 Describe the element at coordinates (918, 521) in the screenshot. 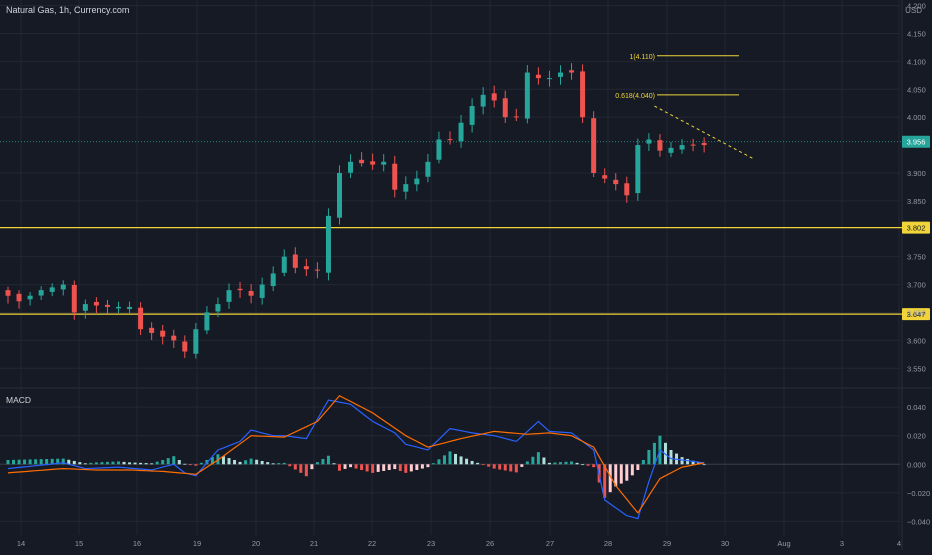

I see `macd-tick-label: −0.040` at that location.